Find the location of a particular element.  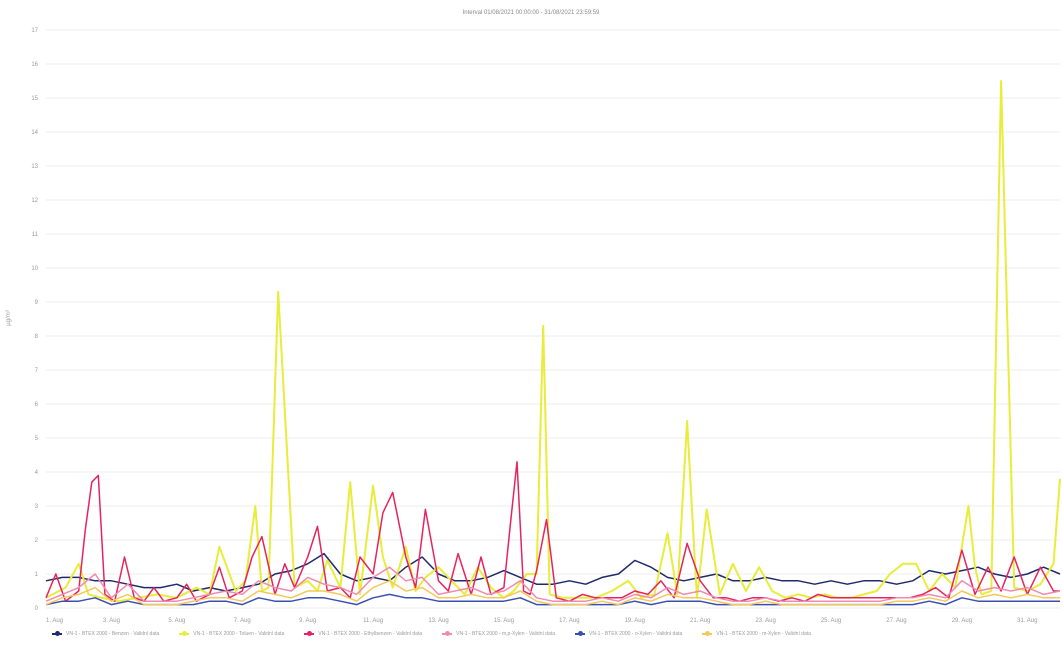

x-tick-label: 23. Aug is located at coordinates (765, 621).